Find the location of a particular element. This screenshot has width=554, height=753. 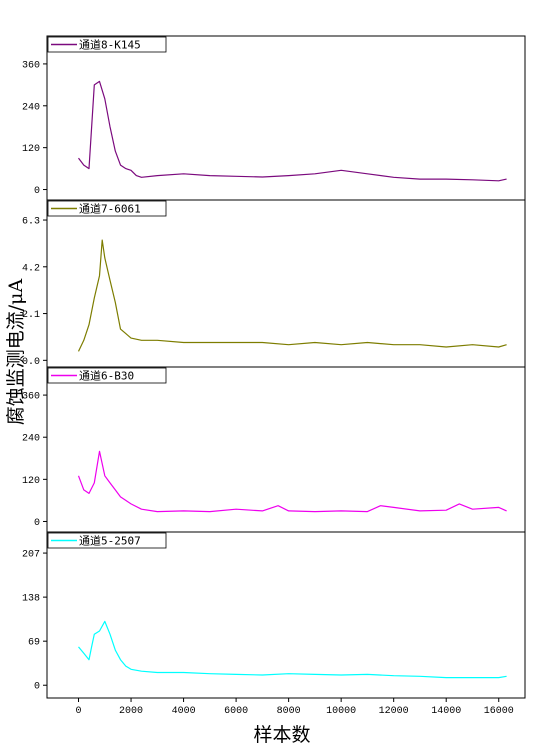

y-tick-label: 2.1 is located at coordinates (31, 315).